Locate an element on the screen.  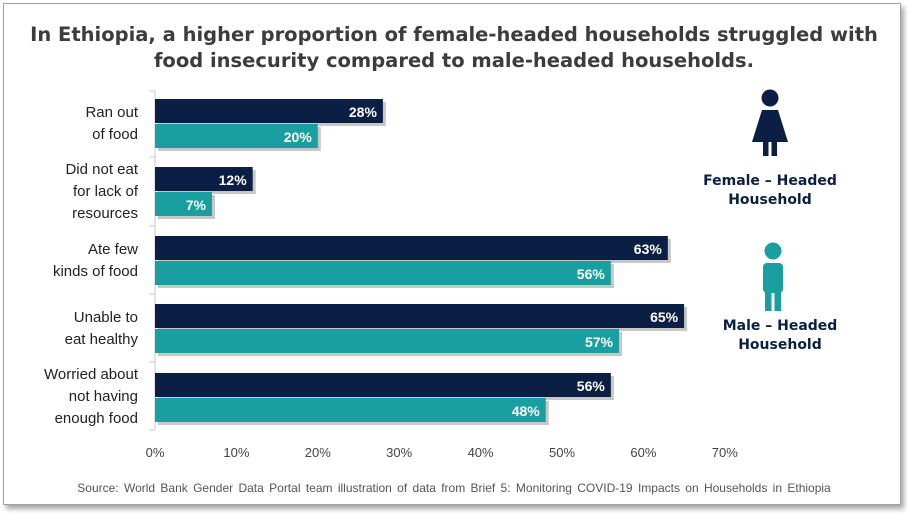
female-person-icon is located at coordinates (770, 122).